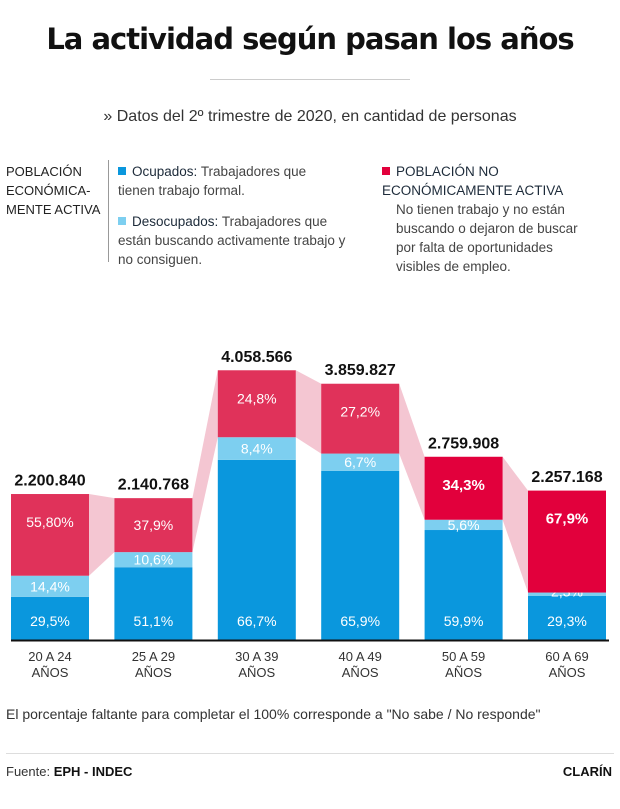 The width and height of the screenshot is (620, 809). I want to click on bar-total-label: 3.859.827, so click(360, 370).